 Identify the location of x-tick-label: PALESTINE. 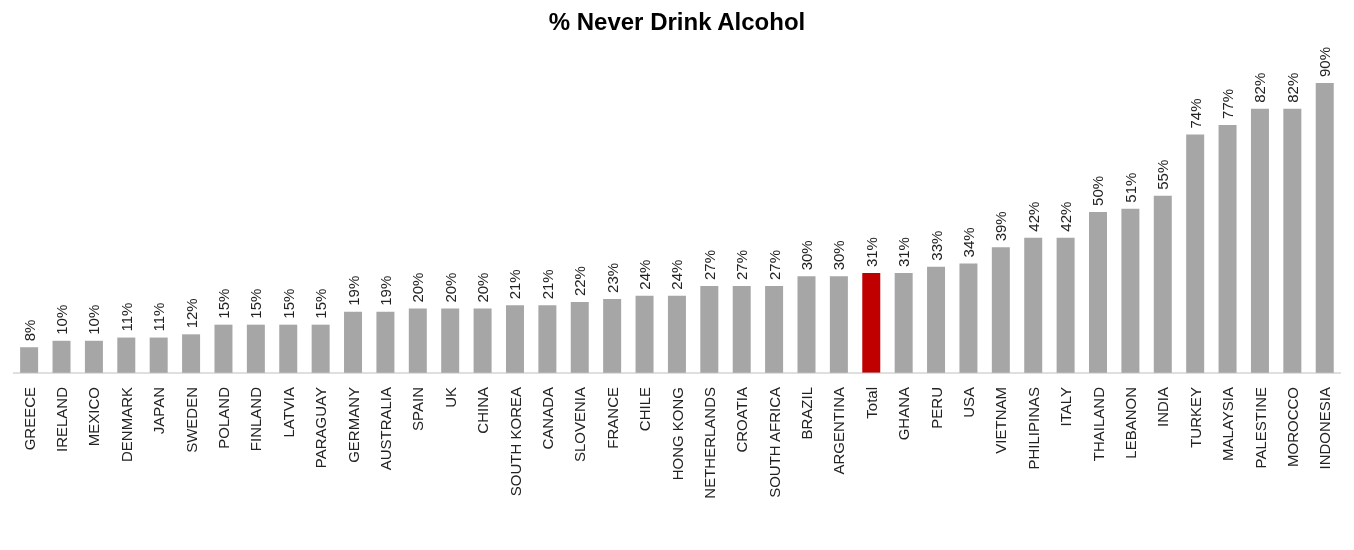
(1260, 428).